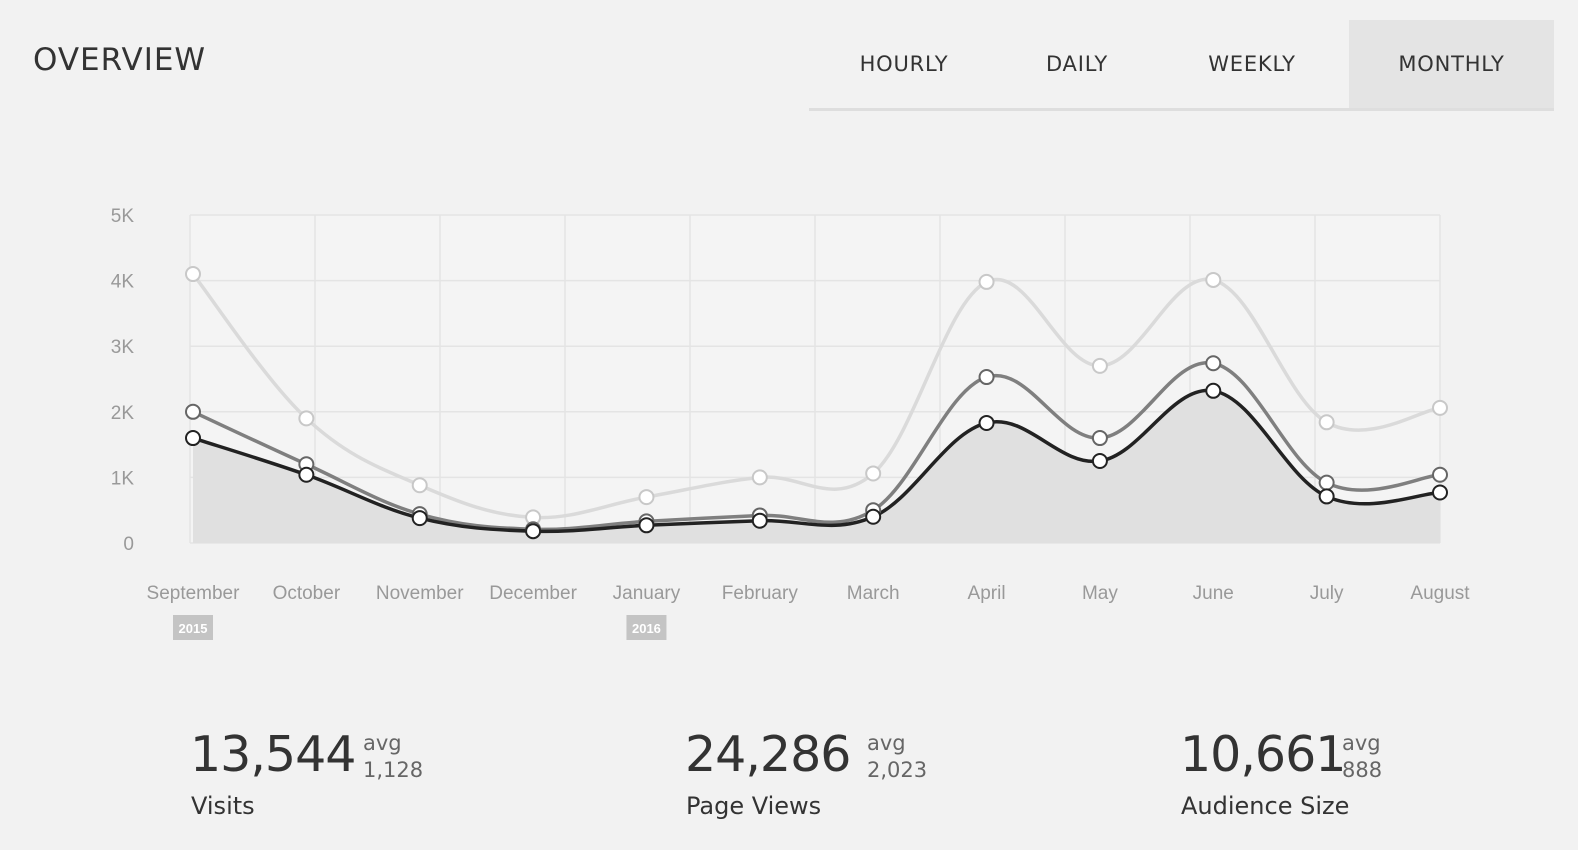  Describe the element at coordinates (1440, 593) in the screenshot. I see `x-tick-label: August` at that location.